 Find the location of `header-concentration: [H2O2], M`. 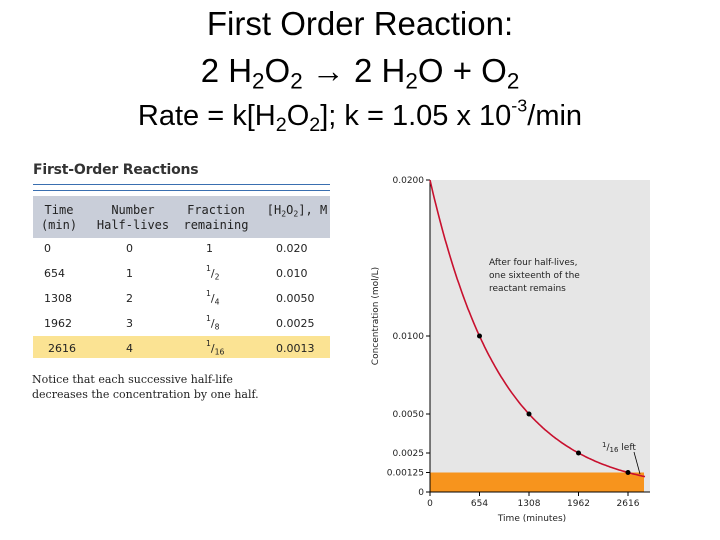

header-concentration: [H2O2], M is located at coordinates (297, 211).